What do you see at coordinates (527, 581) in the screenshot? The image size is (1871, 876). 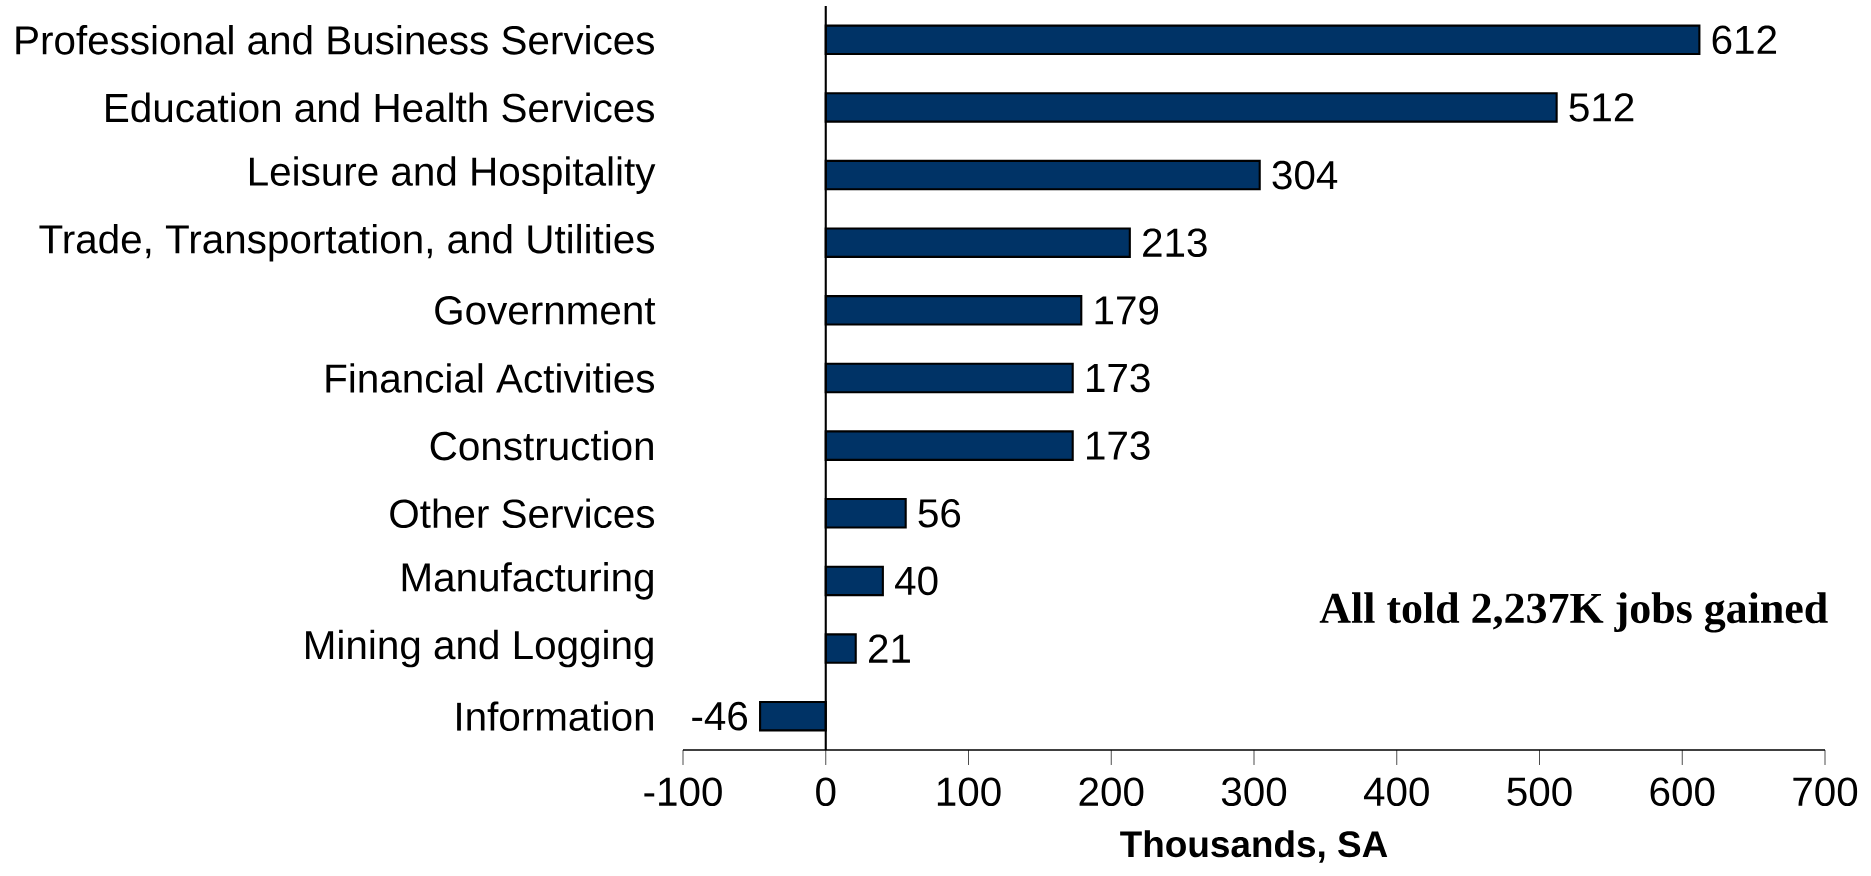 I see `y-tick-label: Manufacturing` at bounding box center [527, 581].